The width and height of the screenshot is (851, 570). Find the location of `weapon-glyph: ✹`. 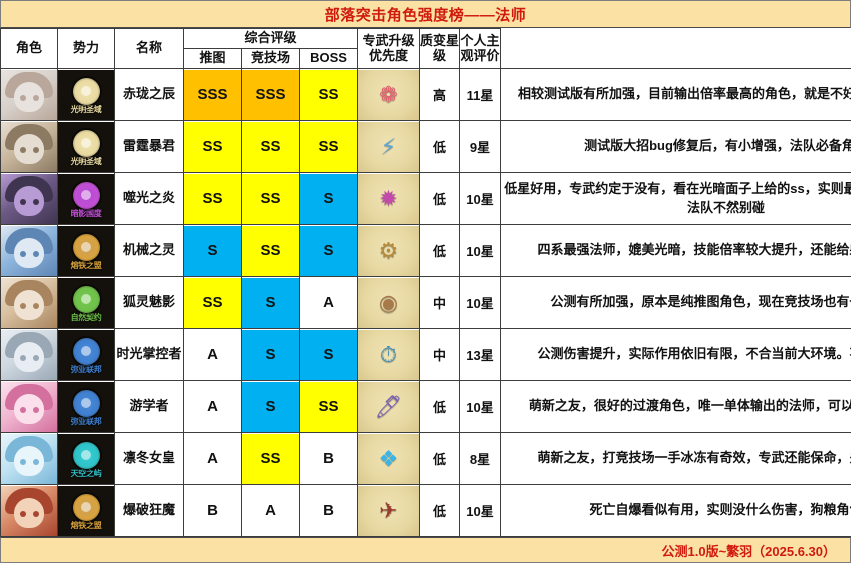

weapon-glyph: ✹ is located at coordinates (388, 198).